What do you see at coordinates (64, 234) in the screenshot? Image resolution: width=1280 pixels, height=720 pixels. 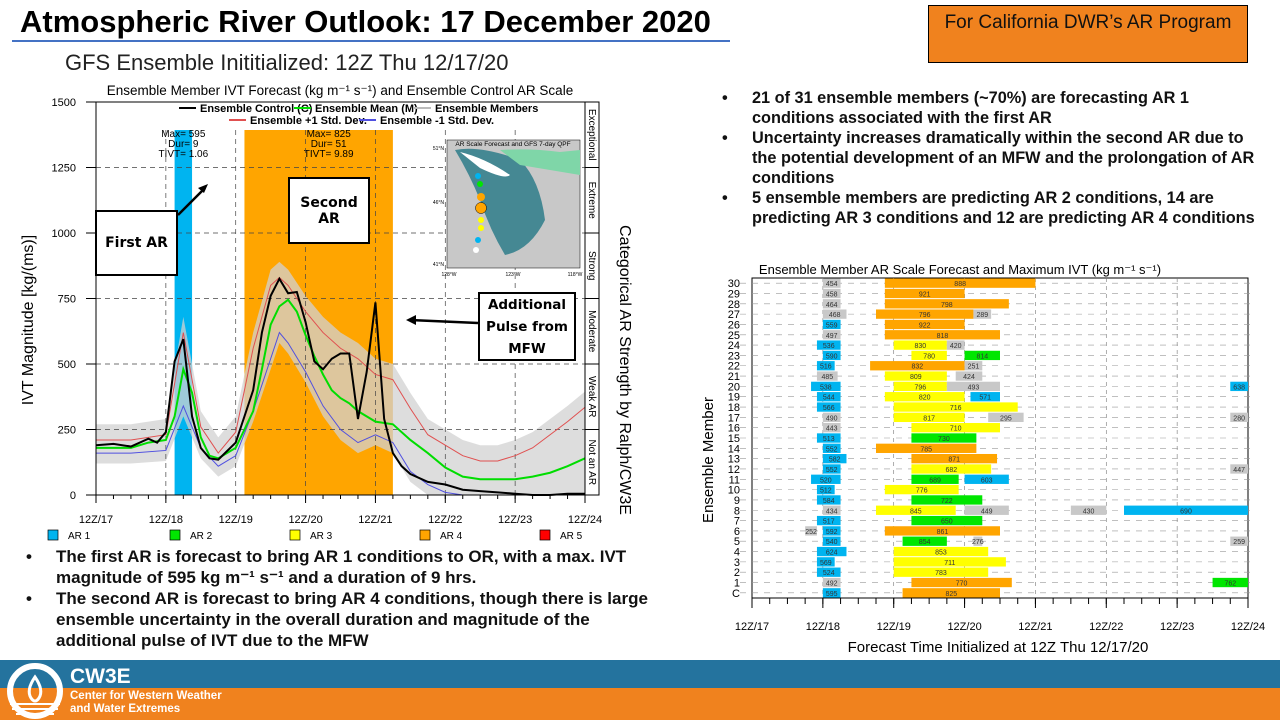 I see `y-tick-label: 1000` at bounding box center [64, 234].